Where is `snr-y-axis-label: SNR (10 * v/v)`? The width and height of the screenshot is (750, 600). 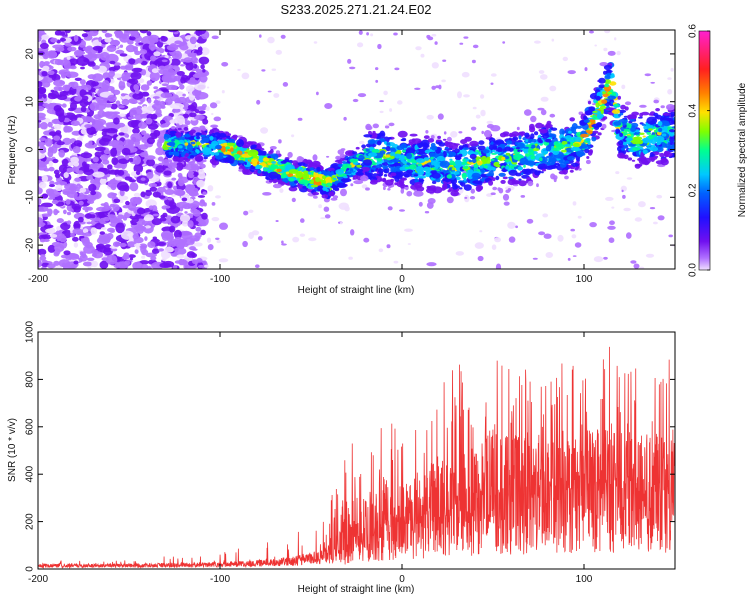
snr-y-axis-label: SNR (10 * v/v) is located at coordinates (12, 450).